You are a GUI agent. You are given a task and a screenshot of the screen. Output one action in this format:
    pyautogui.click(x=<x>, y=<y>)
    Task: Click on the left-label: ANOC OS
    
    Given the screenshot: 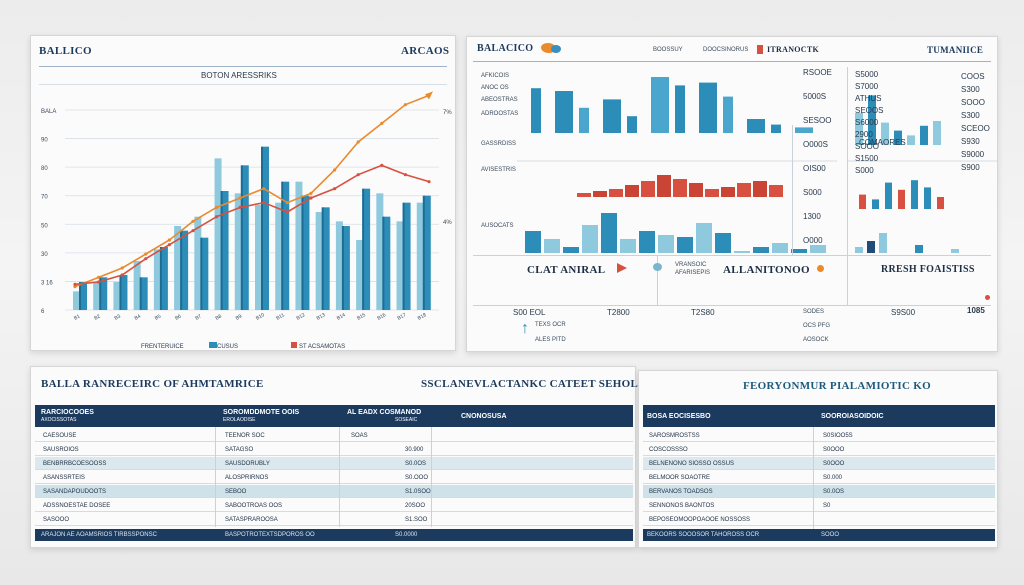 What is the action you would take?
    pyautogui.click(x=495, y=88)
    